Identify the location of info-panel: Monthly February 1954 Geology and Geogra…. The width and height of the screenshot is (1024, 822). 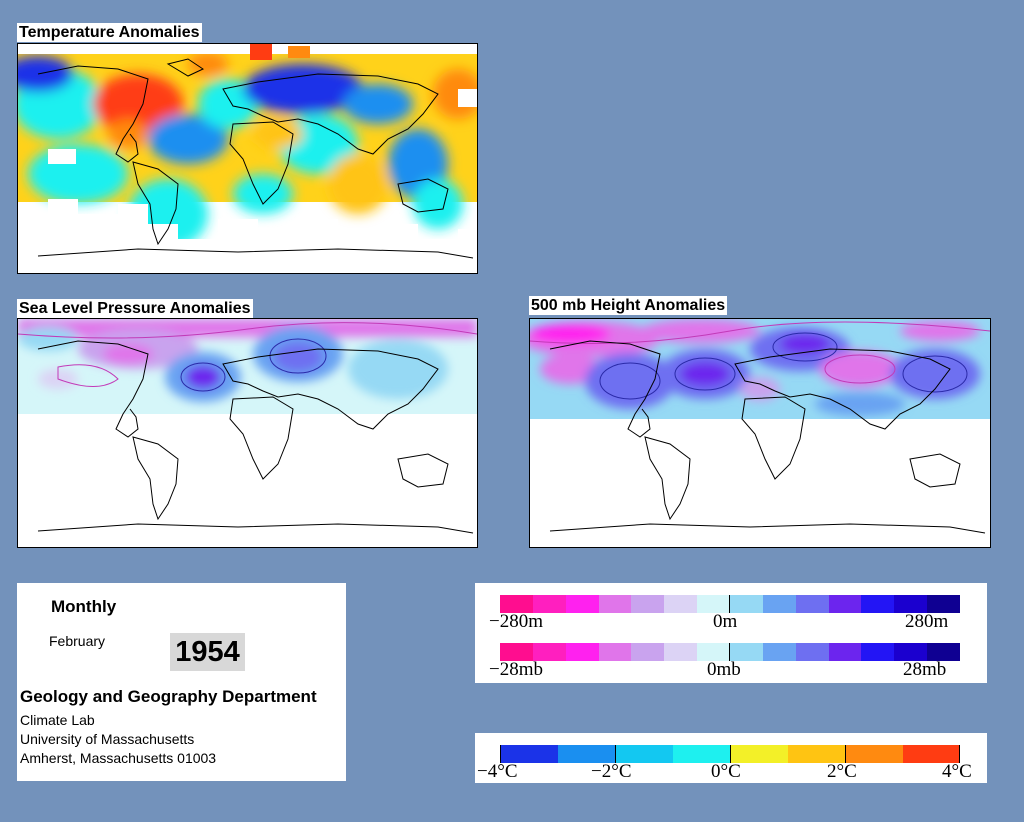
(181, 682).